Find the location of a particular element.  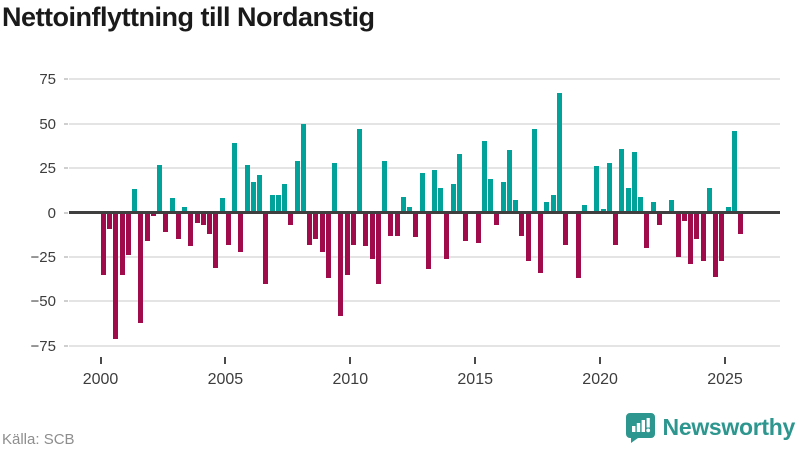

bar-2011-q1 is located at coordinates (378, 248).